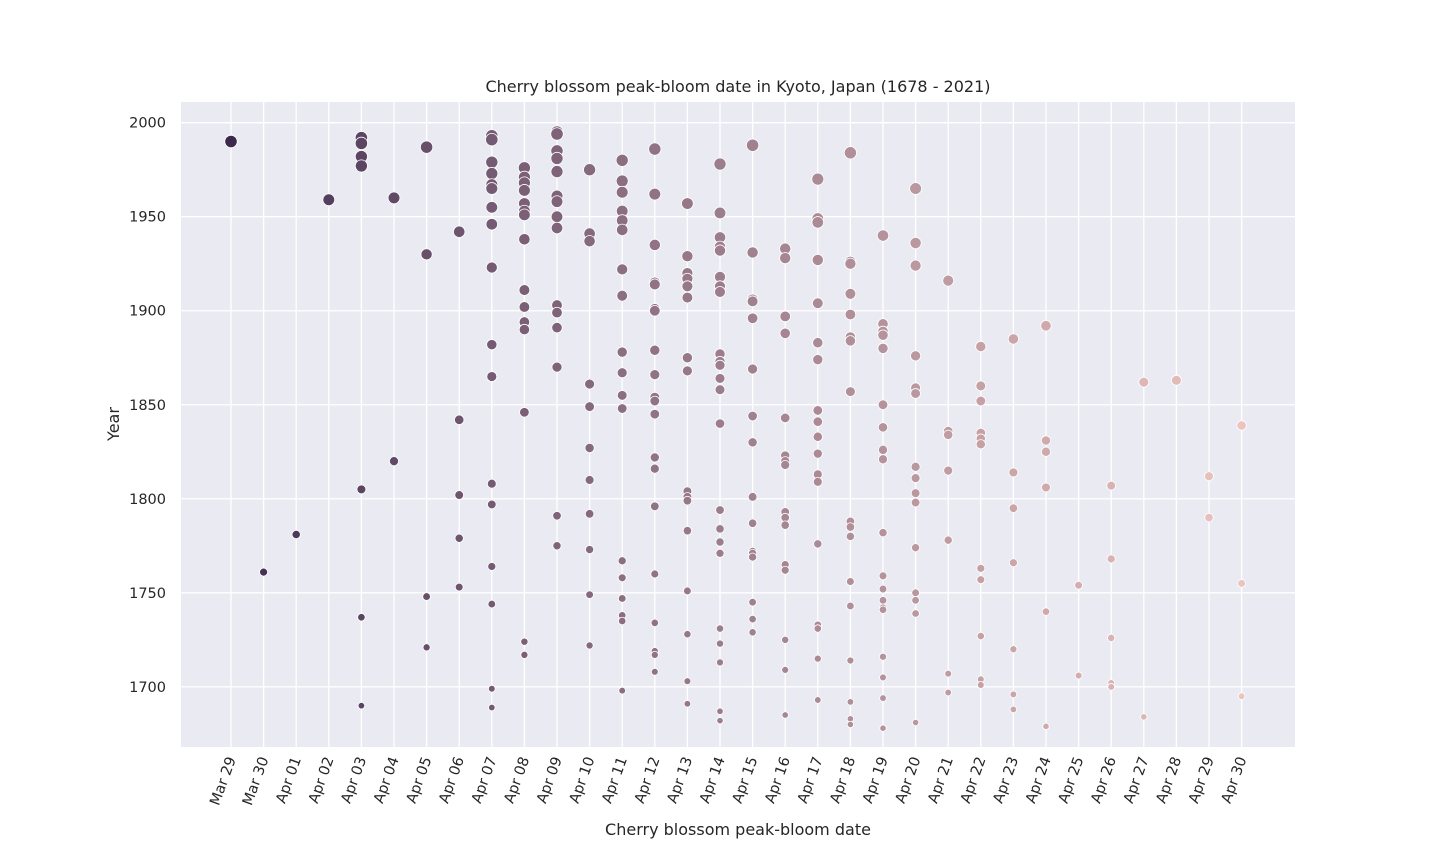 The image size is (1440, 841). Describe the element at coordinates (147, 500) in the screenshot. I see `y-tick-label: 1800` at that location.